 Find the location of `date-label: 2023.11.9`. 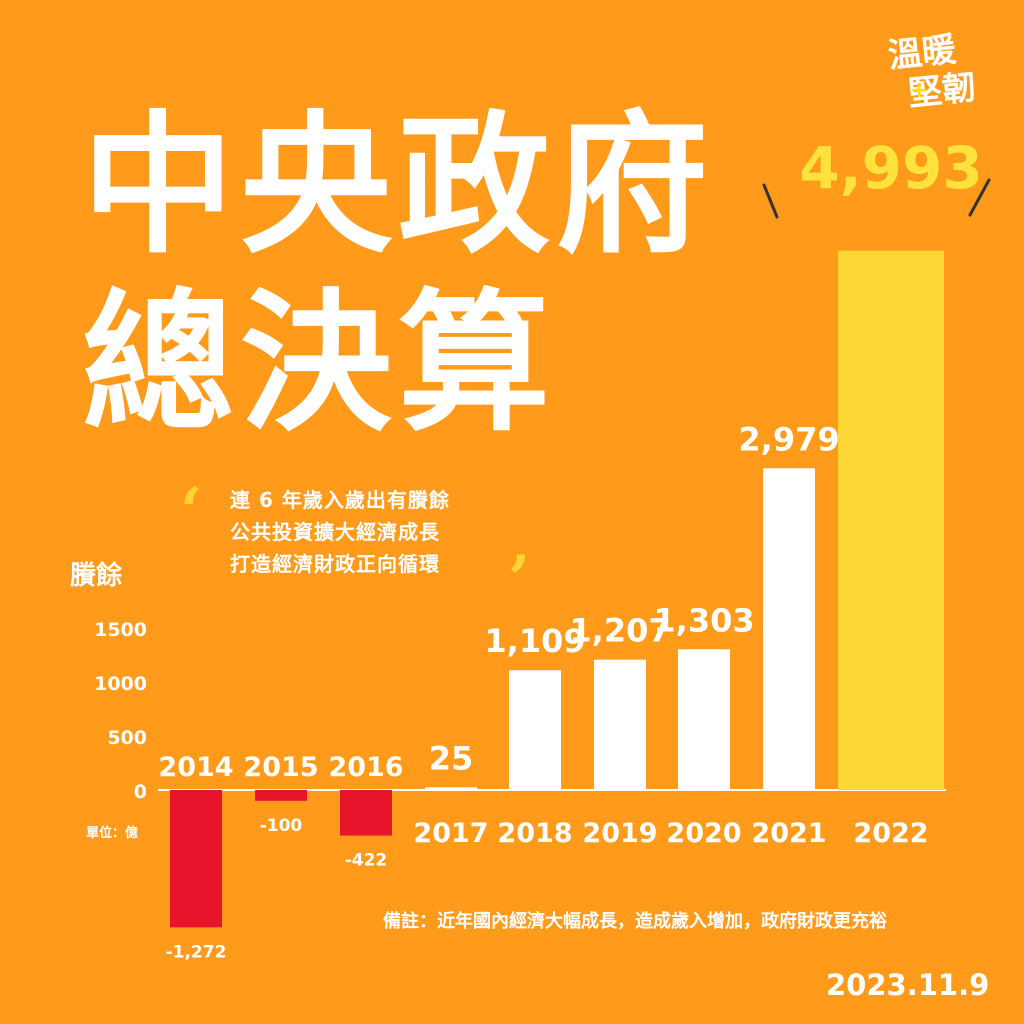

date-label: 2023.11.9 is located at coordinates (908, 985).